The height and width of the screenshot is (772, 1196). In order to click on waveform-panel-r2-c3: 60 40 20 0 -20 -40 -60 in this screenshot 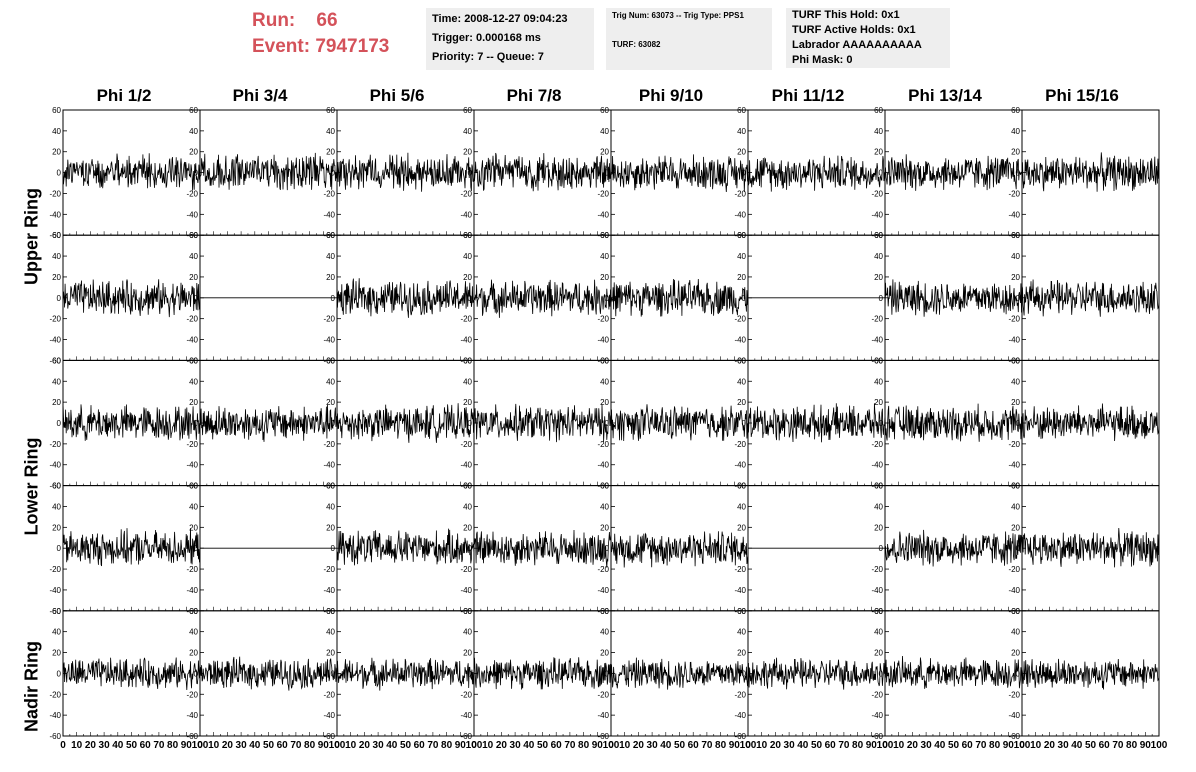, I will do `click(399, 298)`.